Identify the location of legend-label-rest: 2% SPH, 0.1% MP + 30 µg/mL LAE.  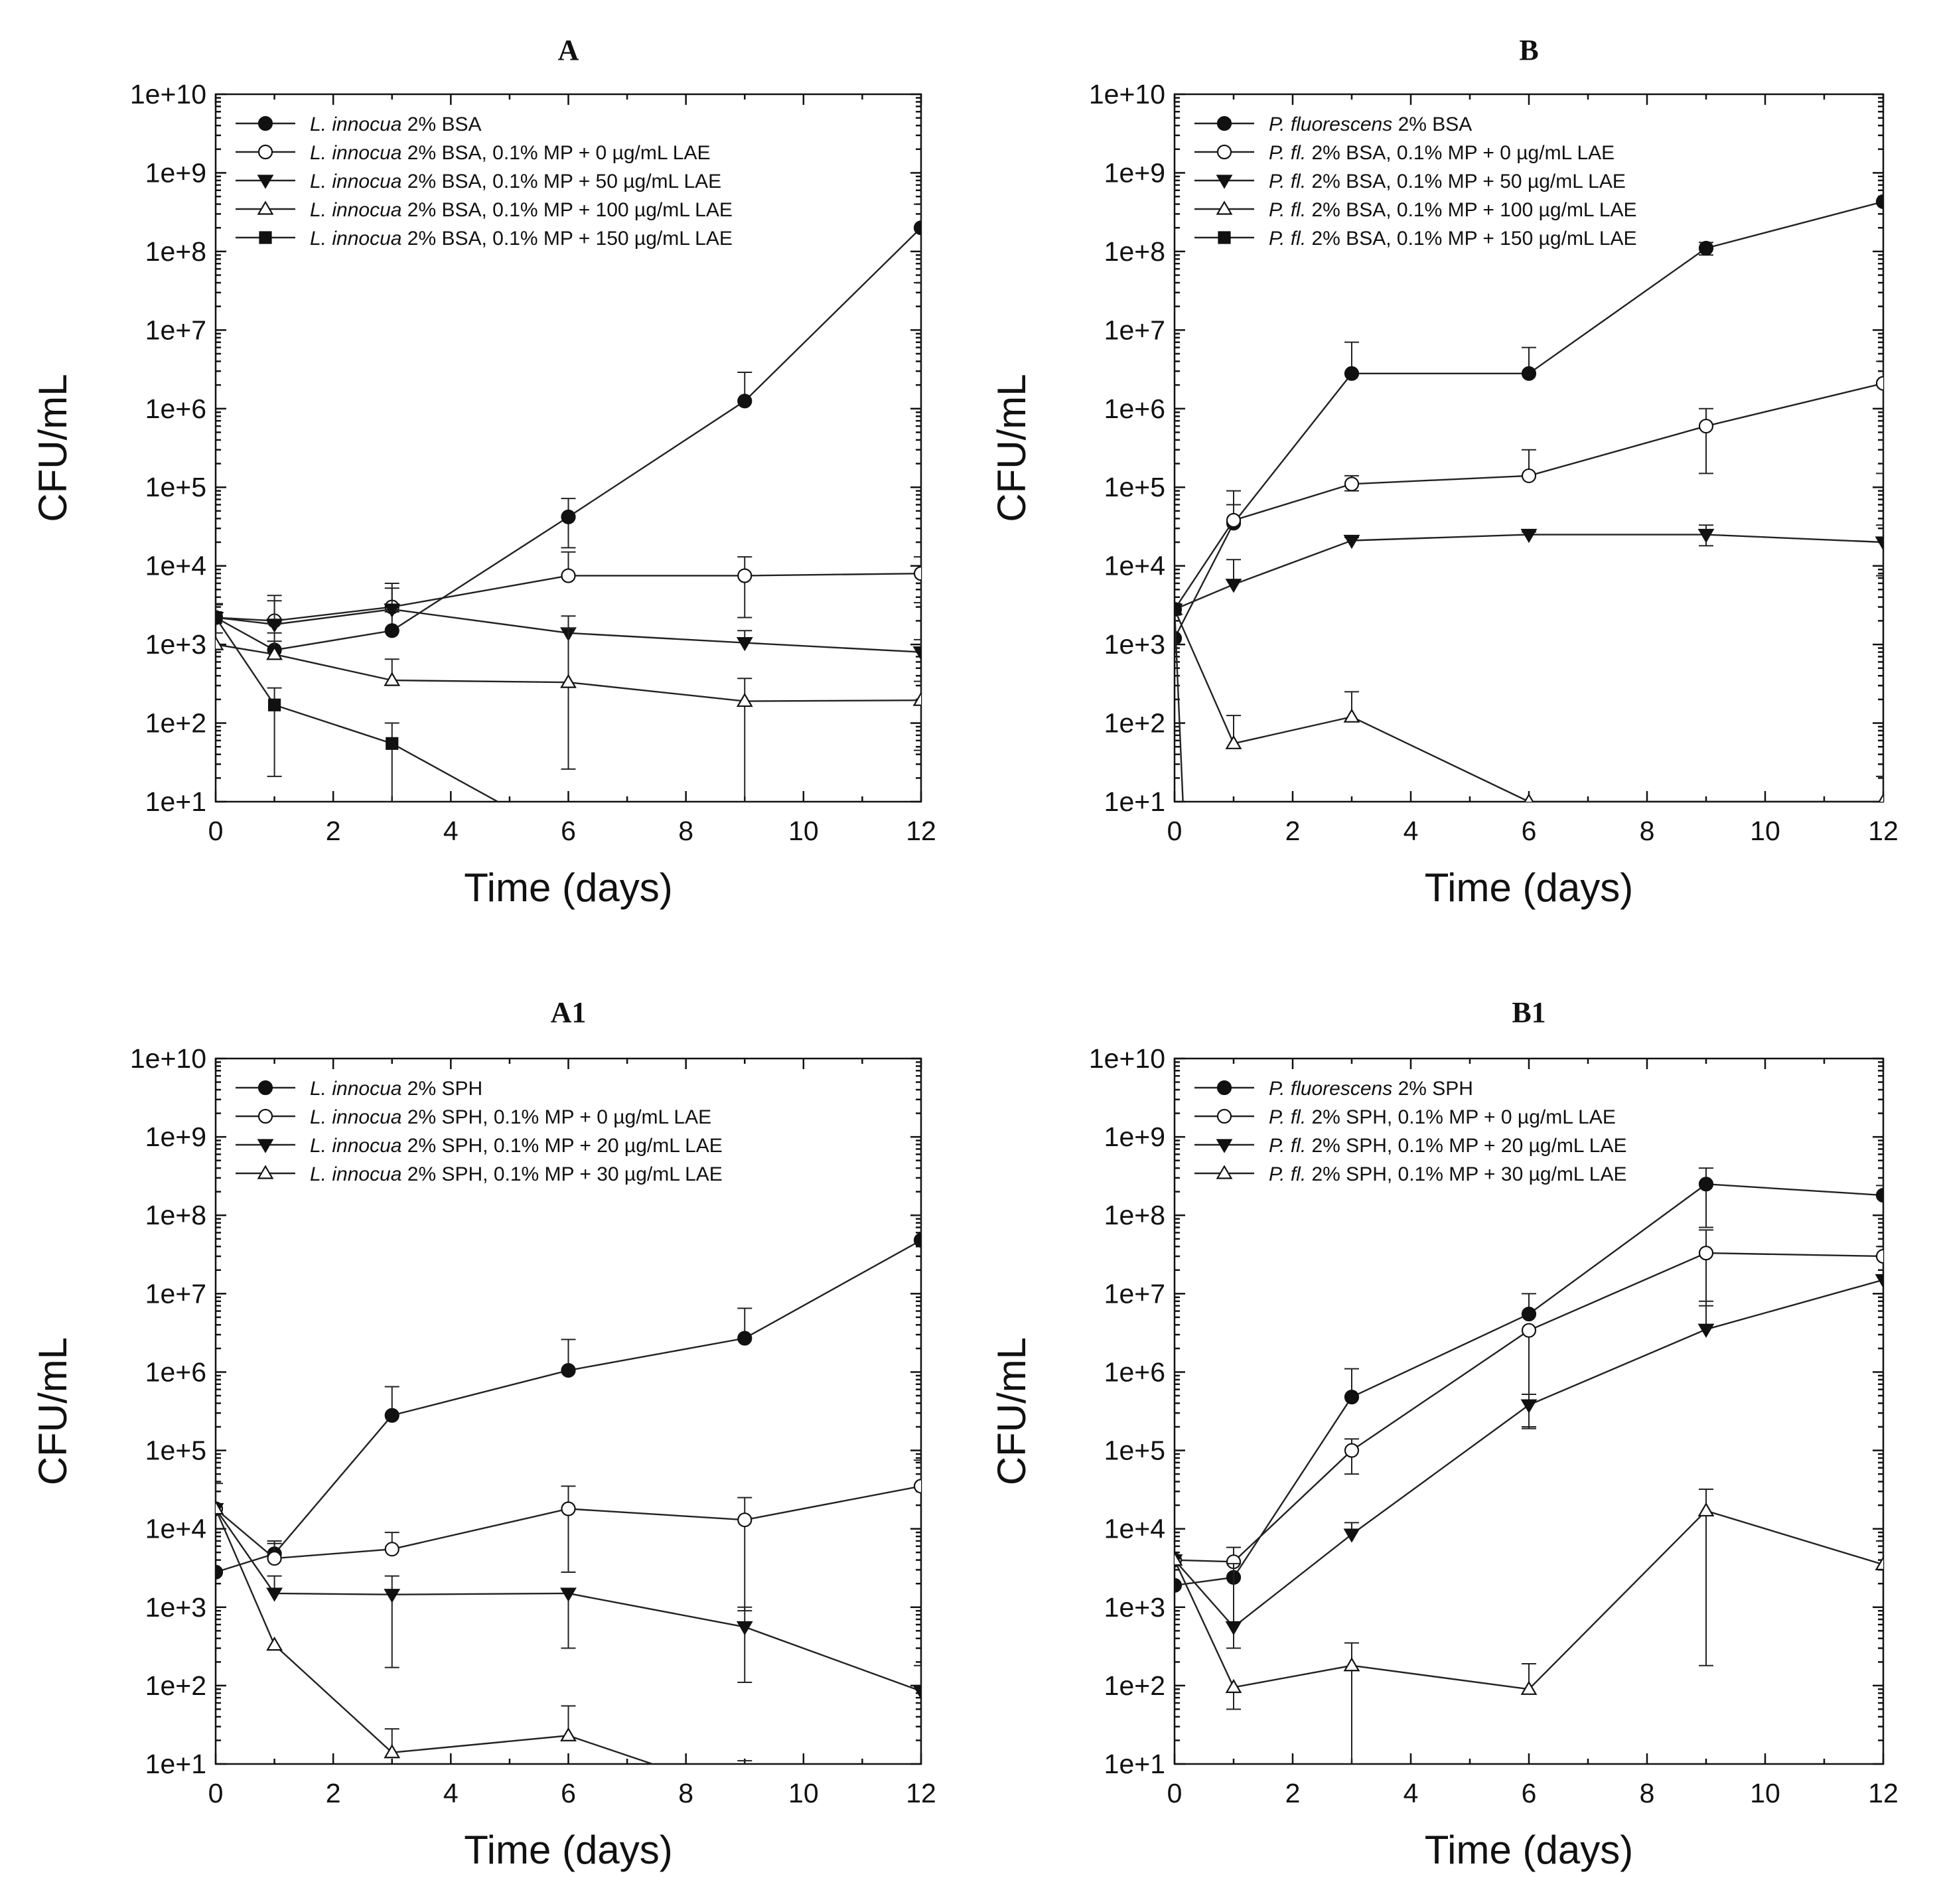
(561, 1174).